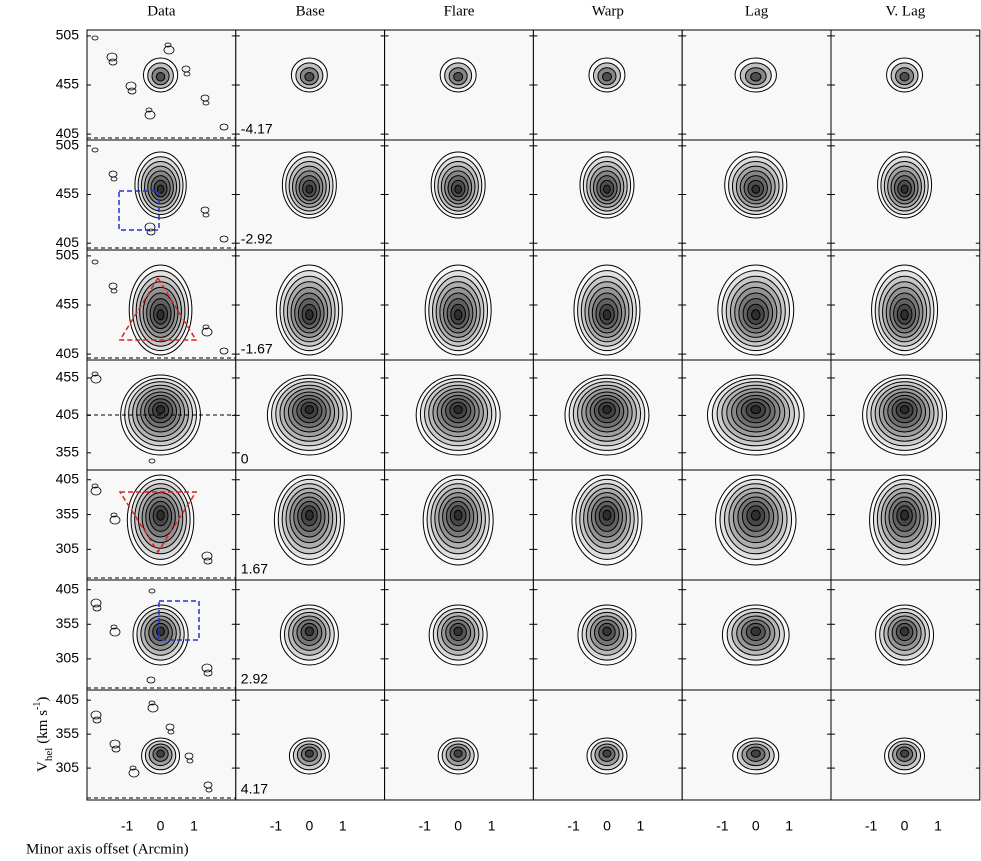 The image size is (981, 861). I want to click on row-label: -1.67, so click(257, 349).